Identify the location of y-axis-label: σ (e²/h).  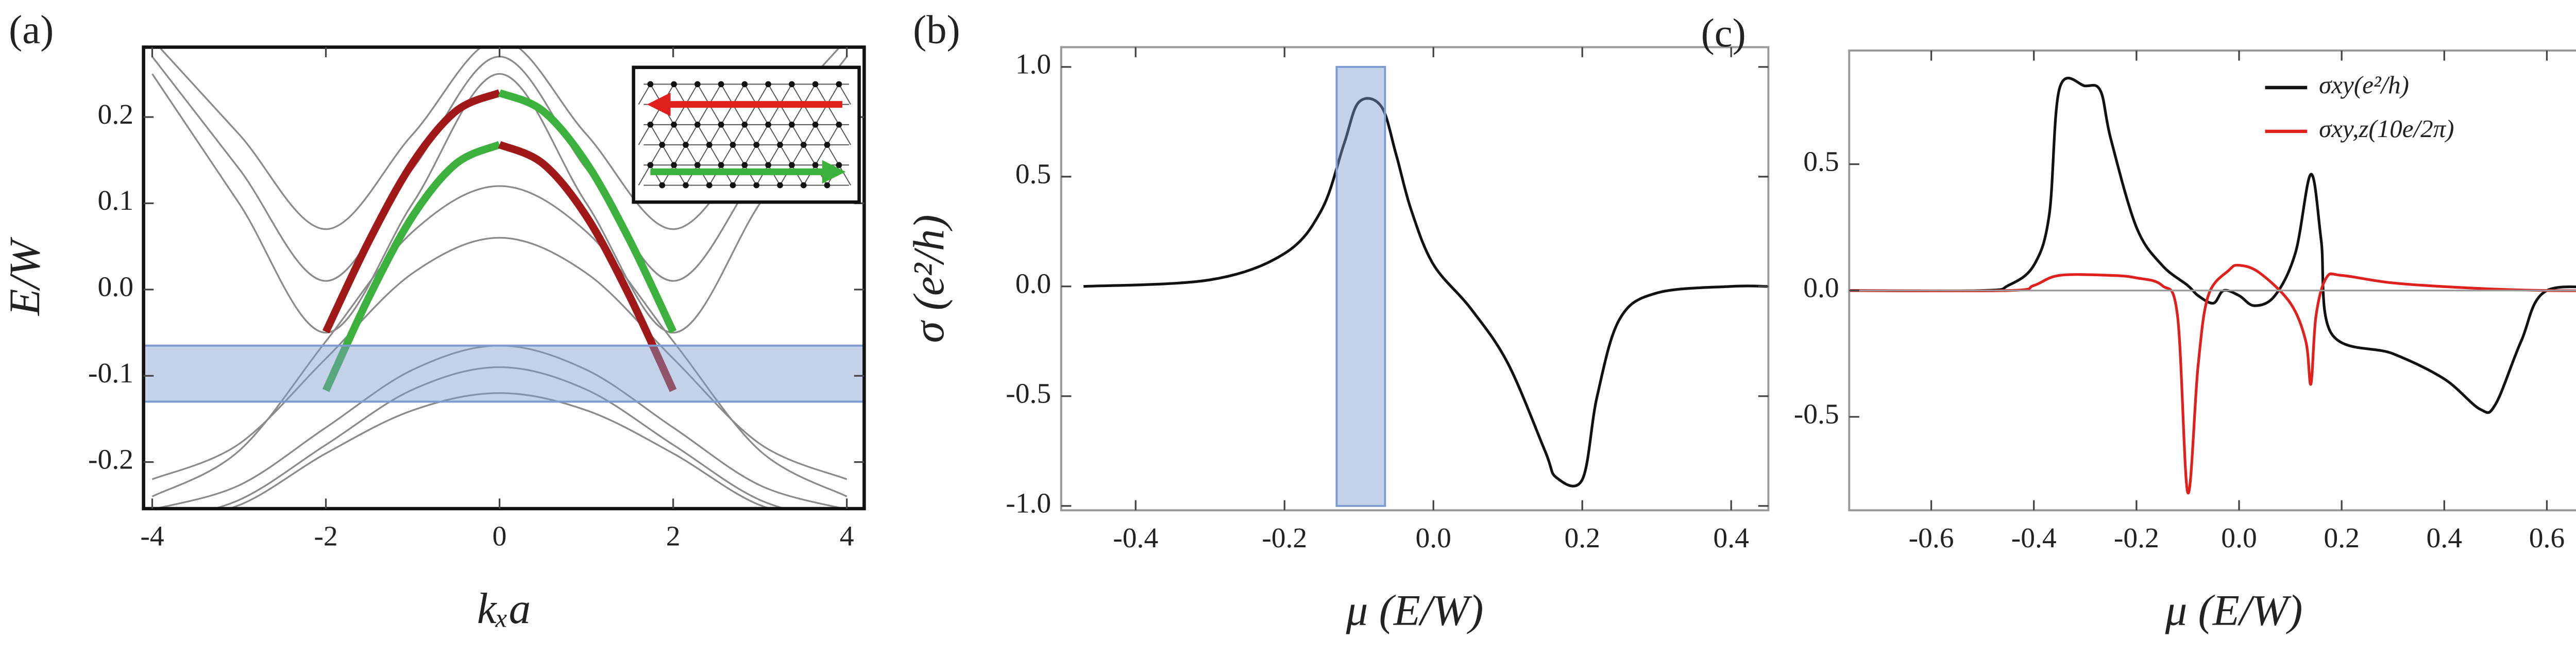
(929, 278).